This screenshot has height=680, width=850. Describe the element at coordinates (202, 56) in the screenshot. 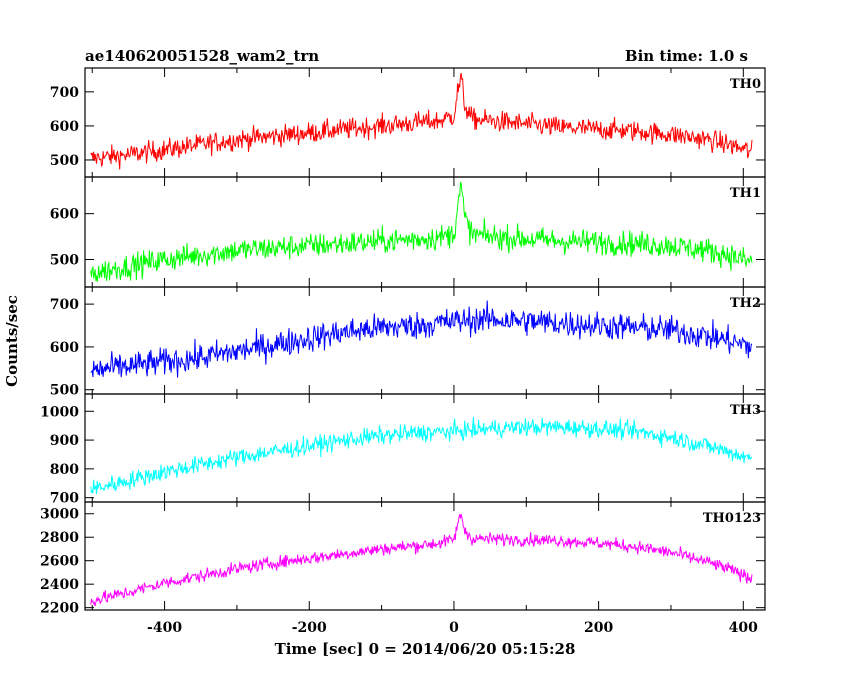

I see `chart-title: ae140620051528_wam2_trn` at that location.